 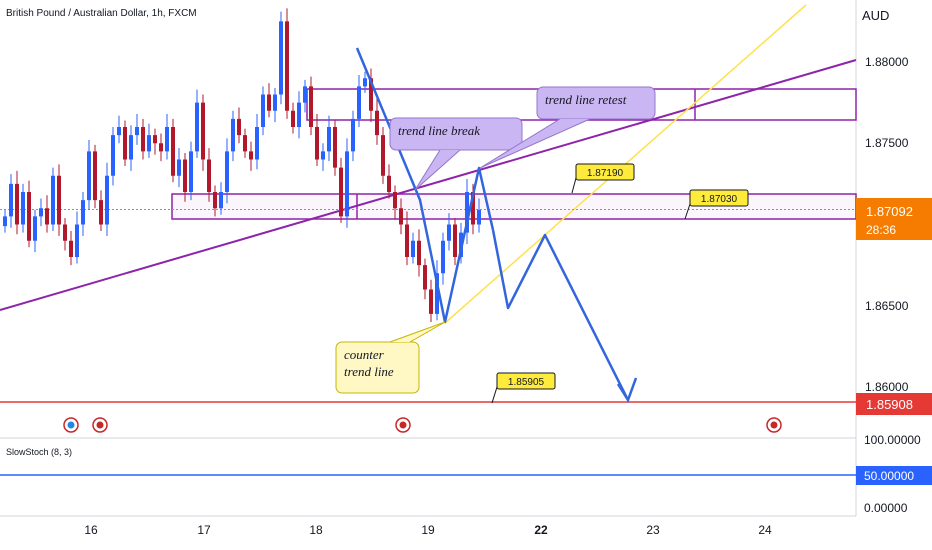 I want to click on callout-trend-line-retest-text: trend line retest, so click(x=586, y=99).